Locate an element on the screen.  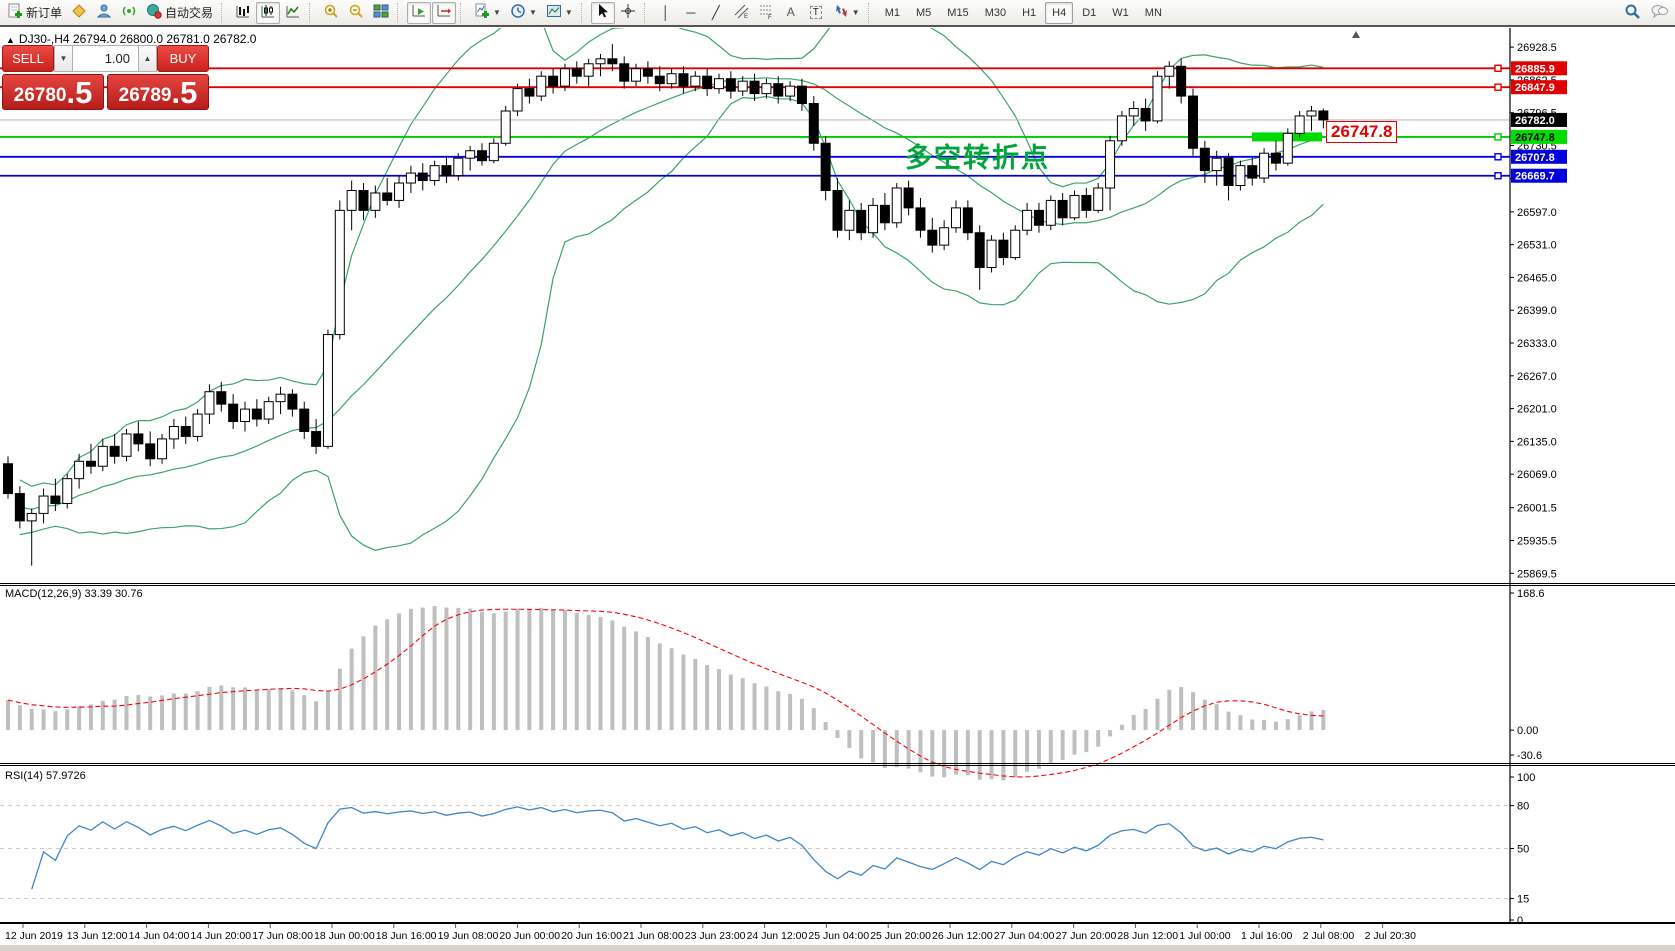
timeframe-H4: H4 is located at coordinates (1059, 12).